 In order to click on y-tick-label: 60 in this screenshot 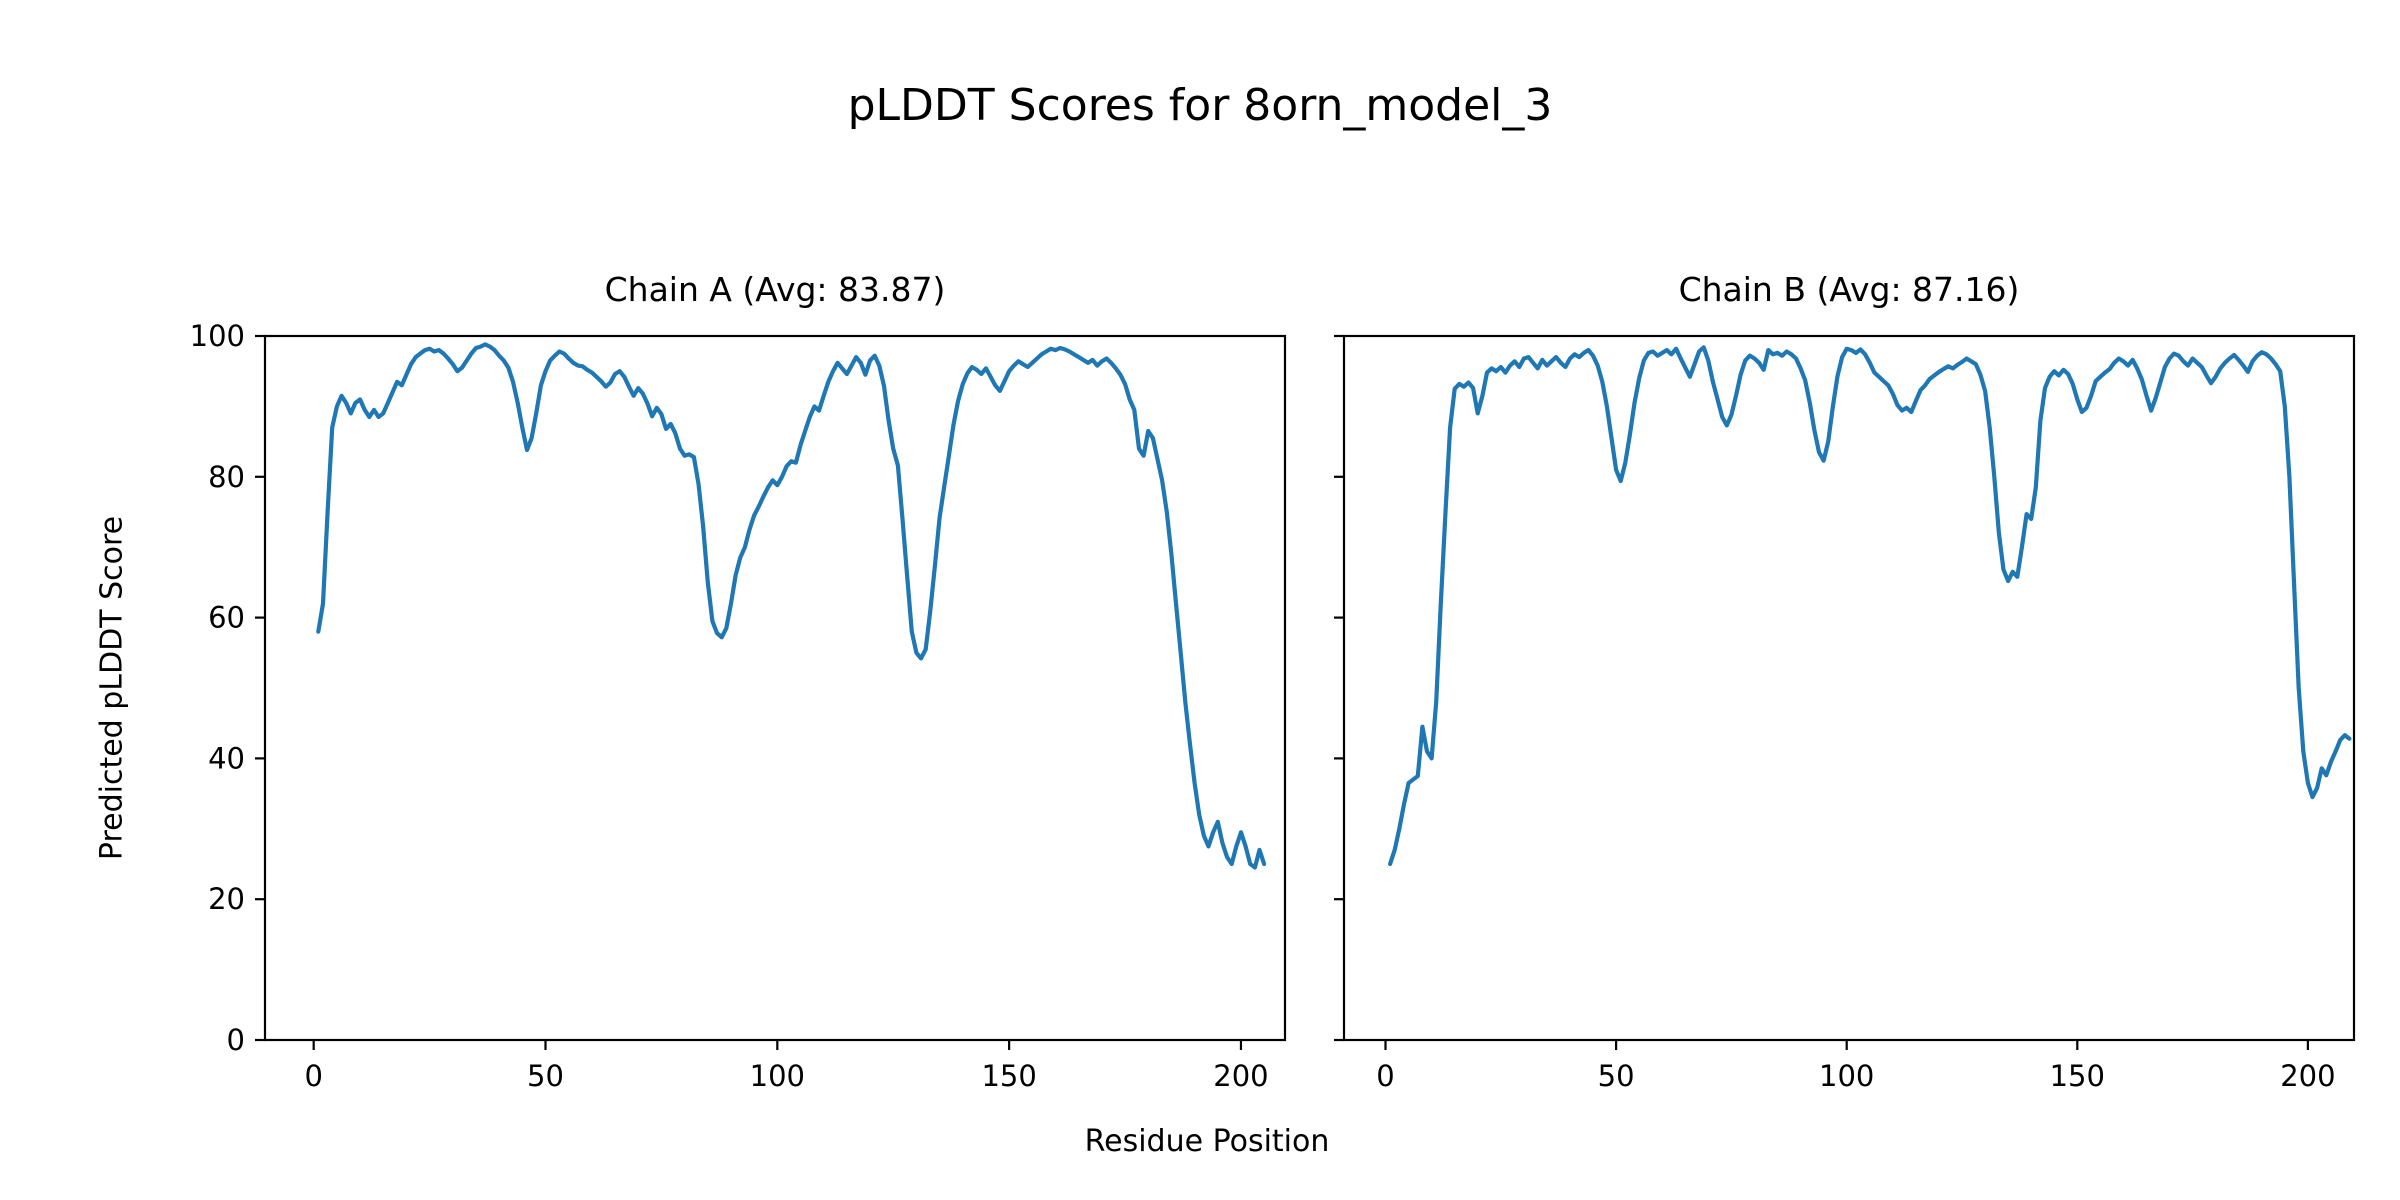, I will do `click(226, 618)`.